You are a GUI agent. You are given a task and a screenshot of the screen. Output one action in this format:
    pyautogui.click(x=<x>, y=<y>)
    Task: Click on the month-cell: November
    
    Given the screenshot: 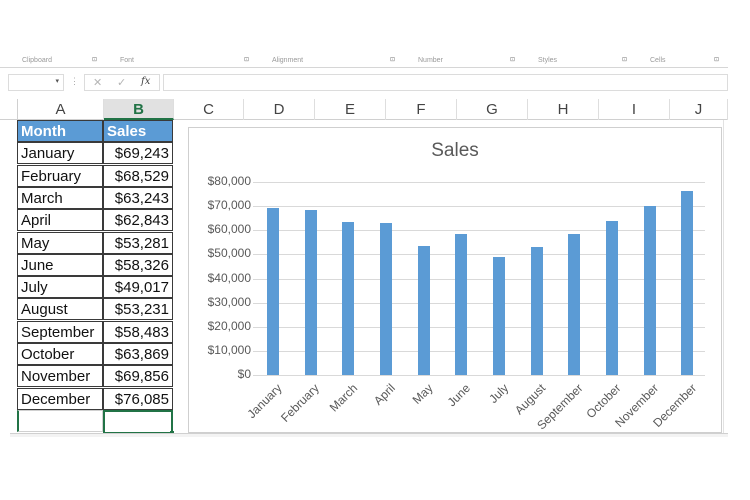 What is the action you would take?
    pyautogui.click(x=60, y=376)
    